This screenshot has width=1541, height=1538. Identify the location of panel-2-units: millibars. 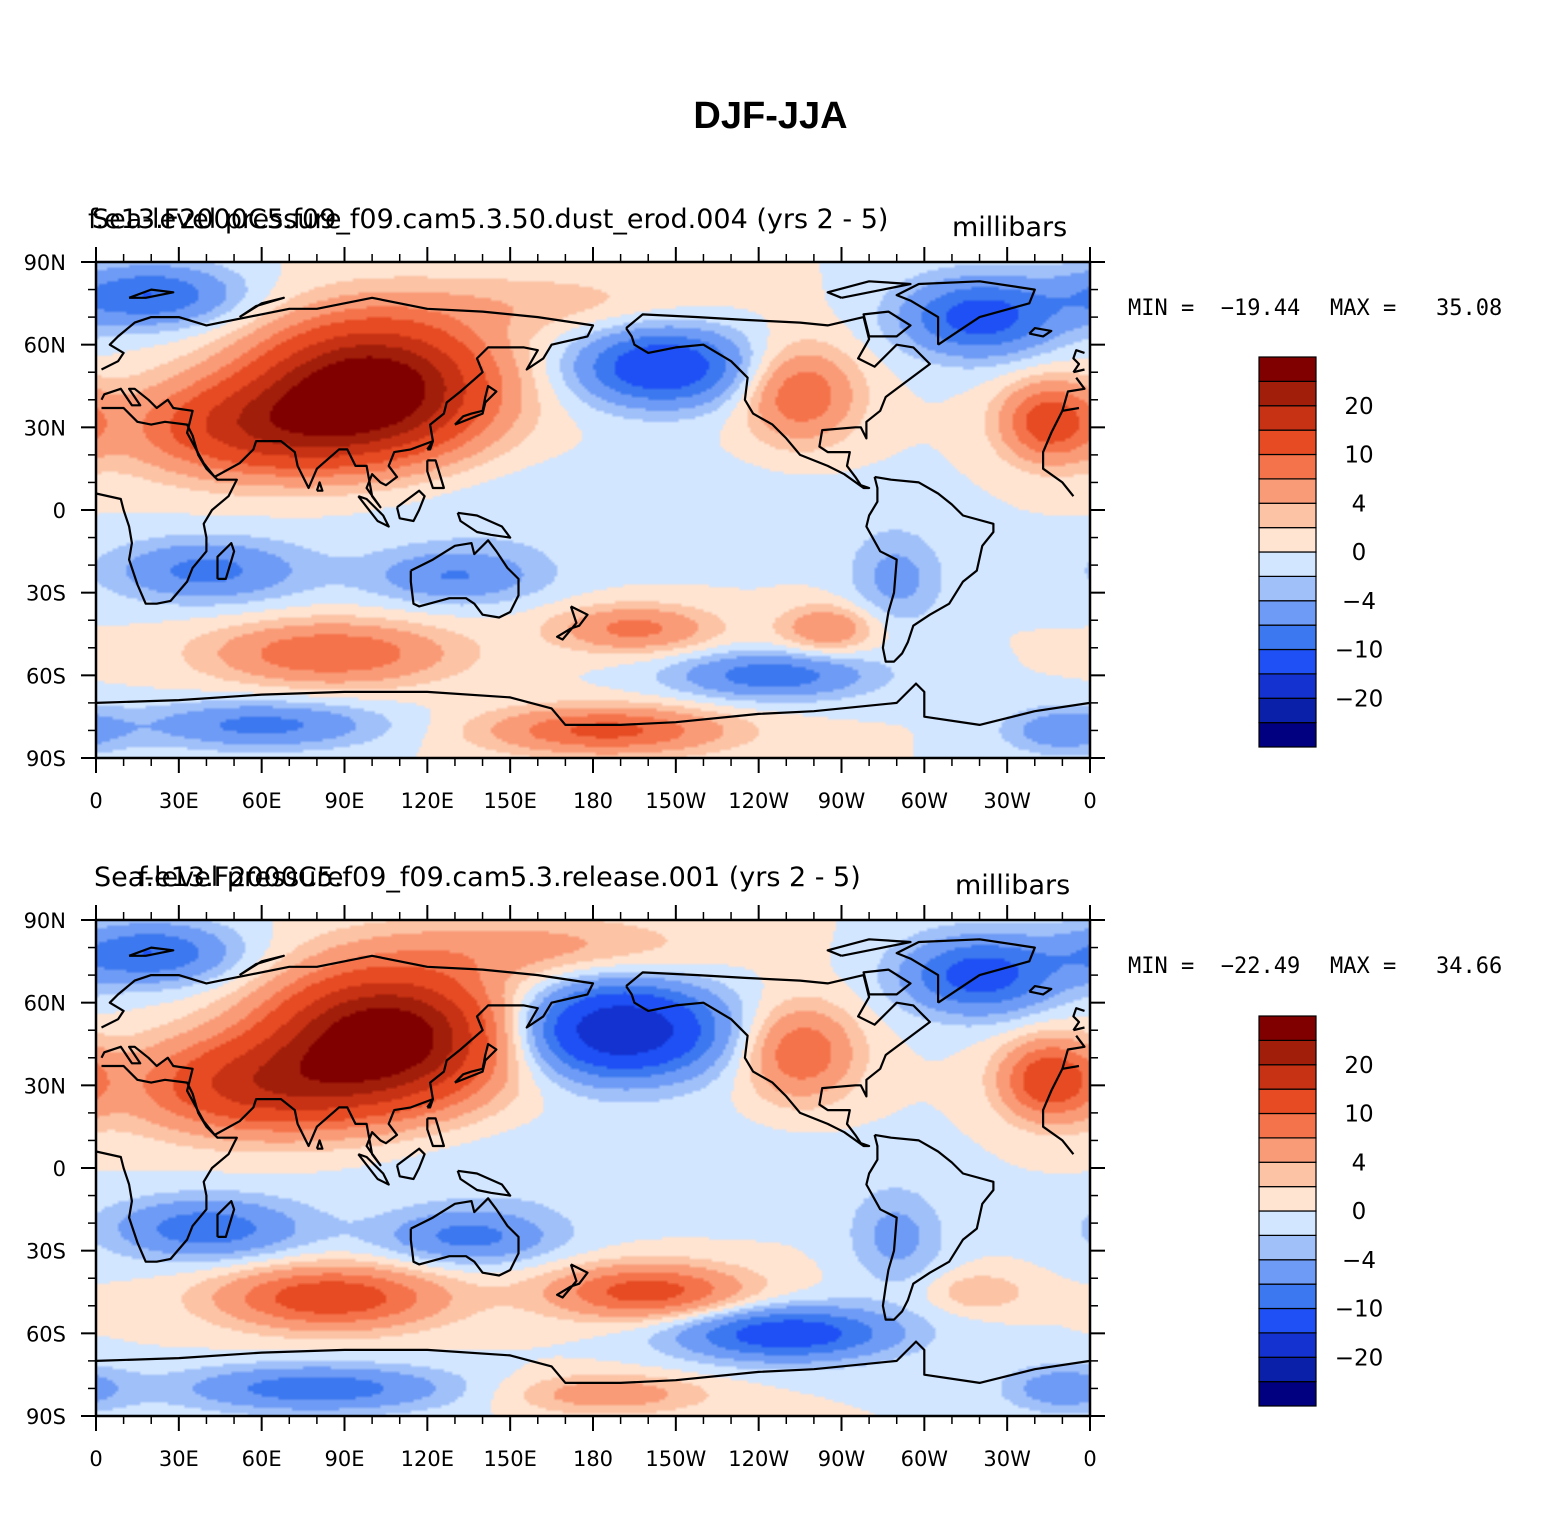
(1013, 885).